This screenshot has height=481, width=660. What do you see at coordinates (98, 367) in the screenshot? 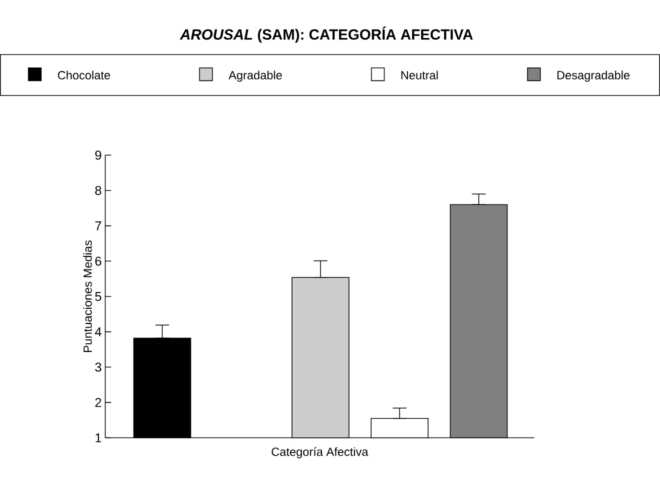
I see `y-tick-label: 3` at bounding box center [98, 367].